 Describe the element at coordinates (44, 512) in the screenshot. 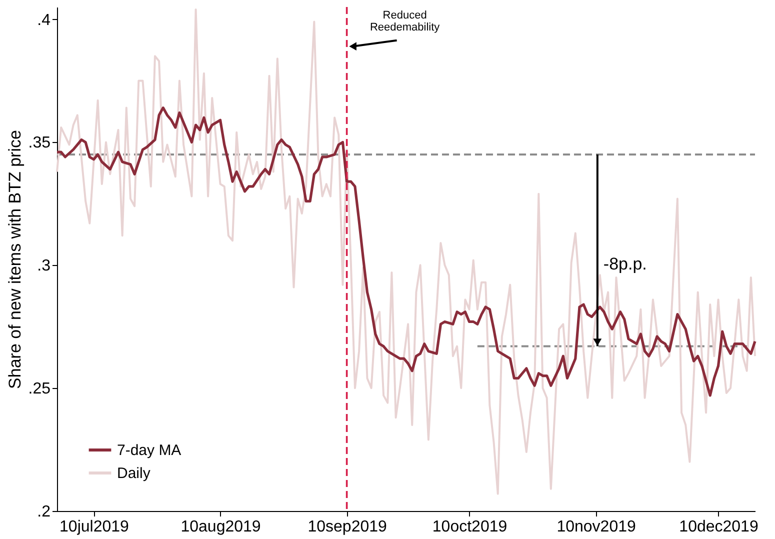

I see `y-tick-label: .2` at that location.